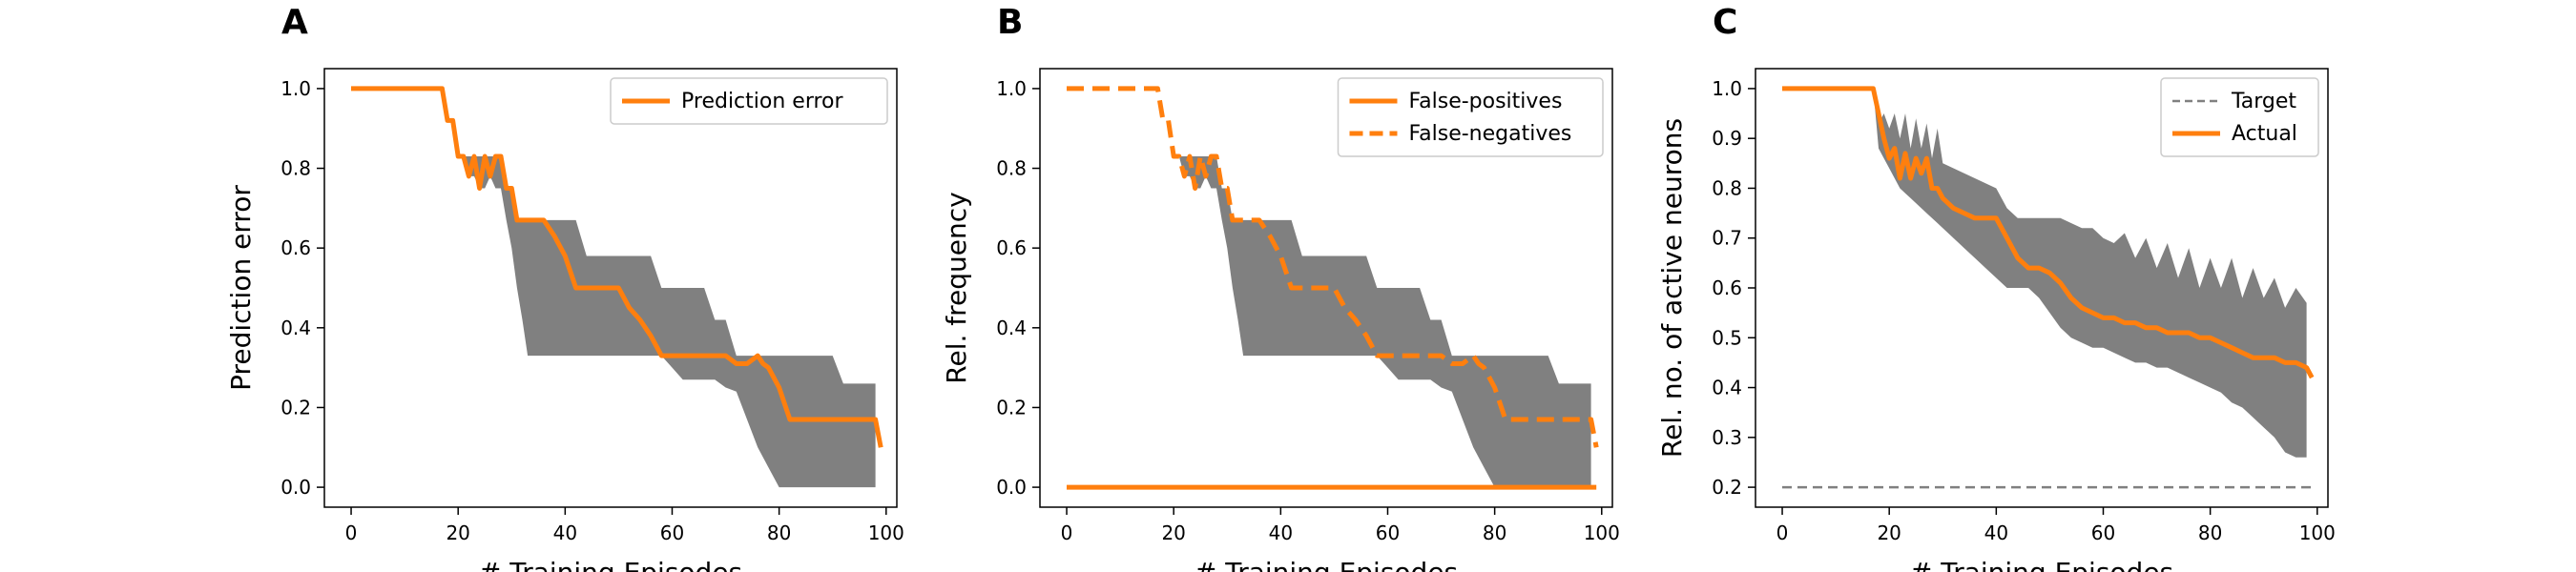 Image resolution: width=2576 pixels, height=572 pixels. I want to click on panel-label-c: C, so click(1725, 22).